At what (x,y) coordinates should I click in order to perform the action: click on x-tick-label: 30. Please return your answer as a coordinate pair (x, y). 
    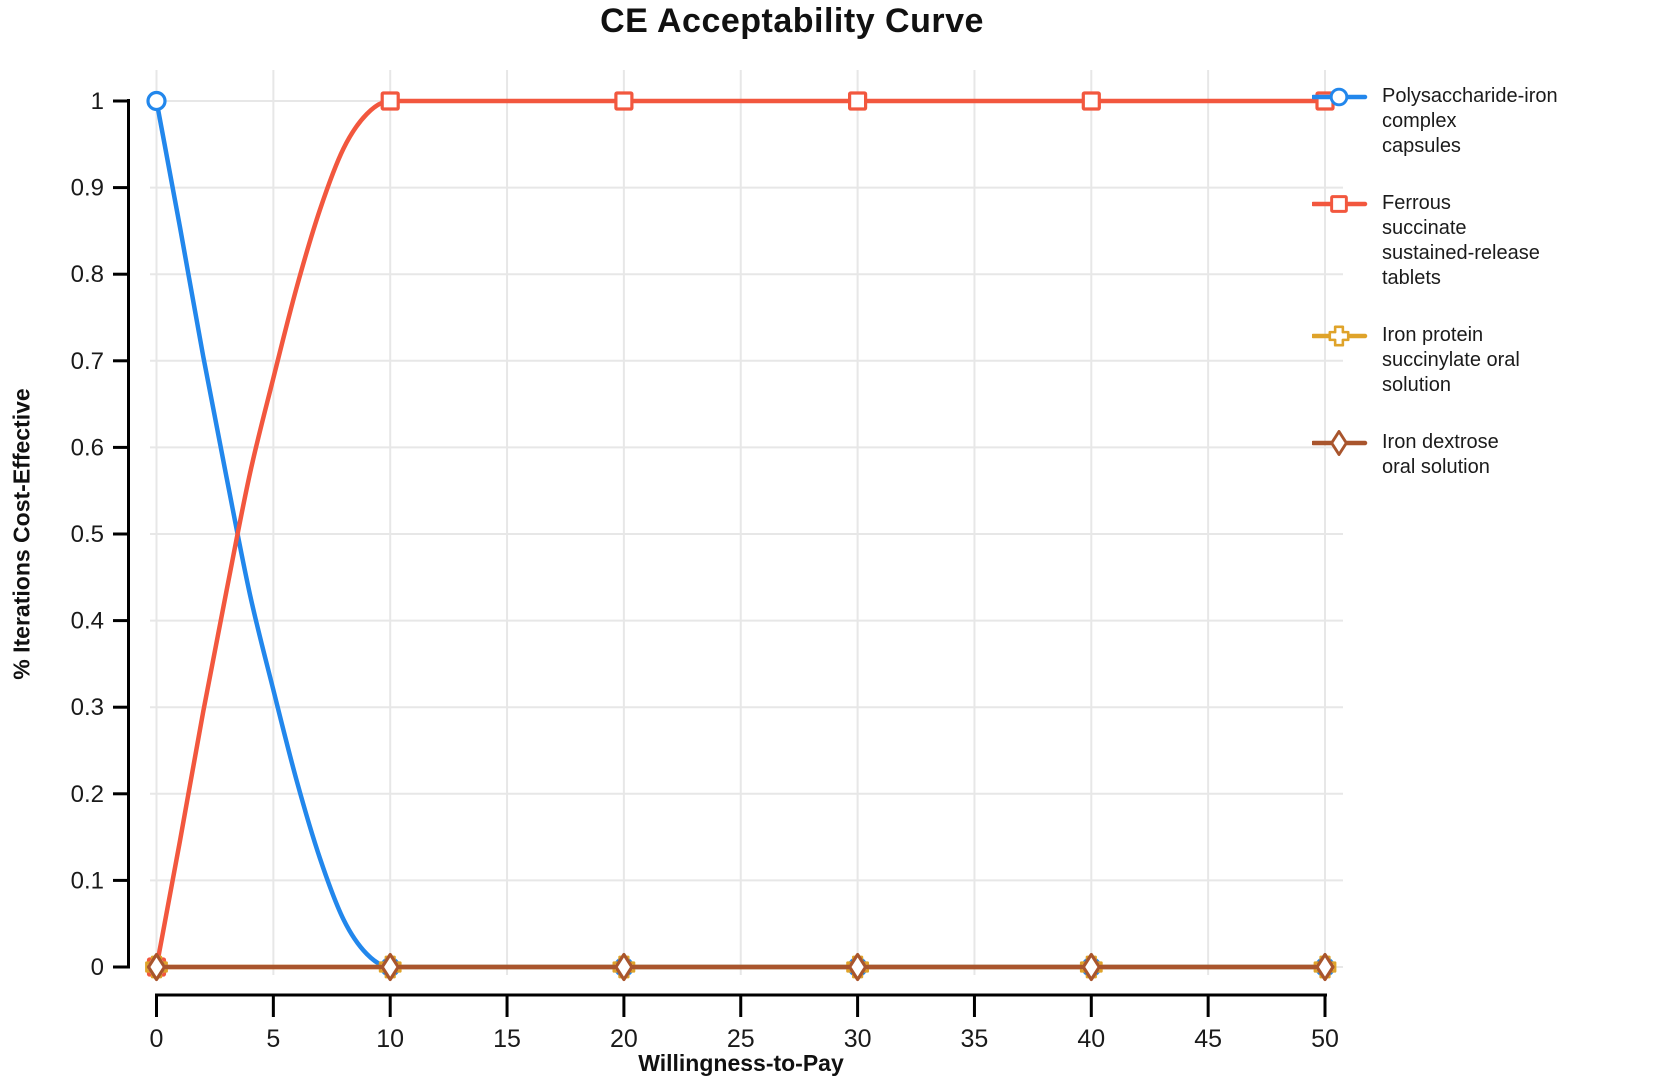
    Looking at the image, I should click on (858, 1039).